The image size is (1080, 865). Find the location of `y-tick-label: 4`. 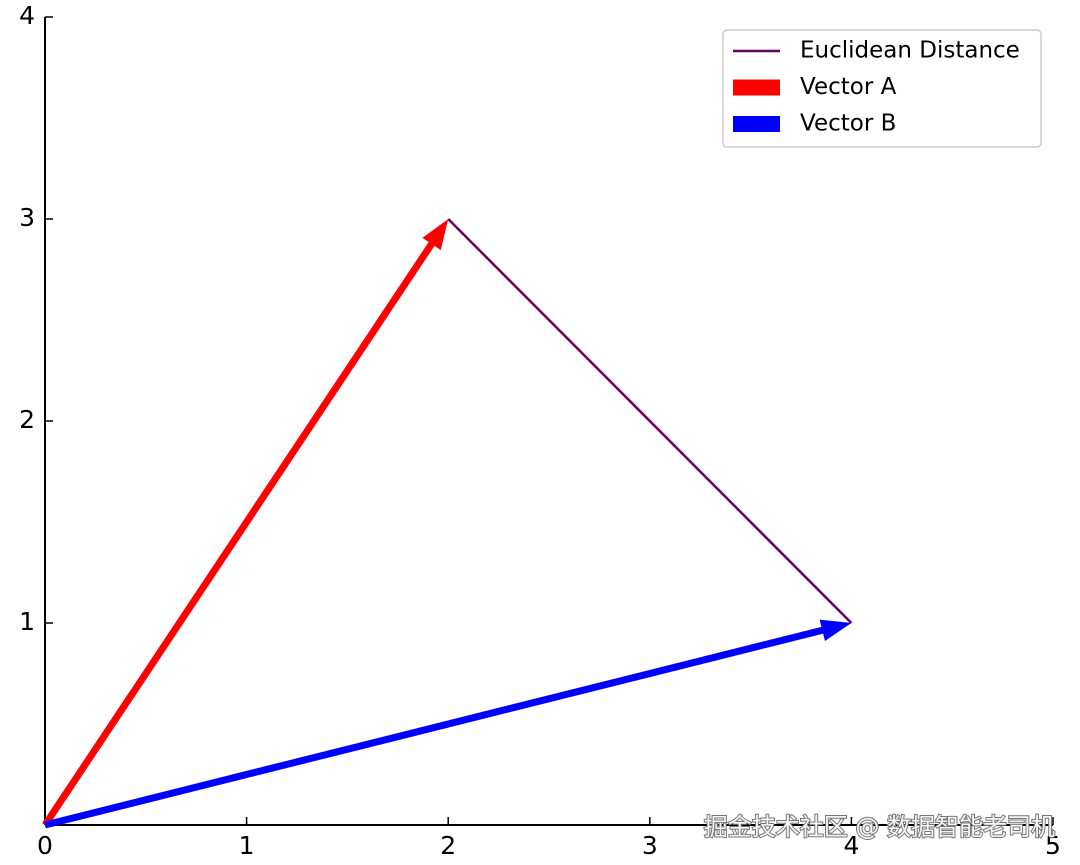

y-tick-label: 4 is located at coordinates (27, 15).